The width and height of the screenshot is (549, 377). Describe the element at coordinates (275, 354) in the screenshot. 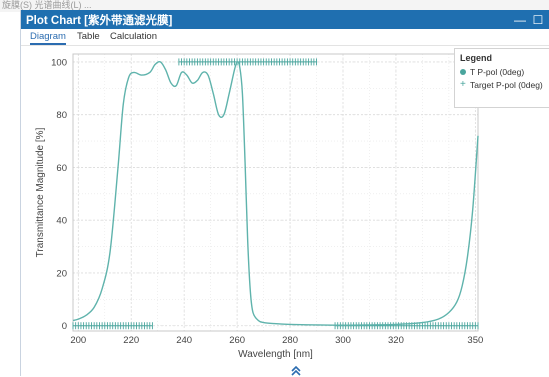

I see `x-axis-label: Wavelength [nm]` at that location.